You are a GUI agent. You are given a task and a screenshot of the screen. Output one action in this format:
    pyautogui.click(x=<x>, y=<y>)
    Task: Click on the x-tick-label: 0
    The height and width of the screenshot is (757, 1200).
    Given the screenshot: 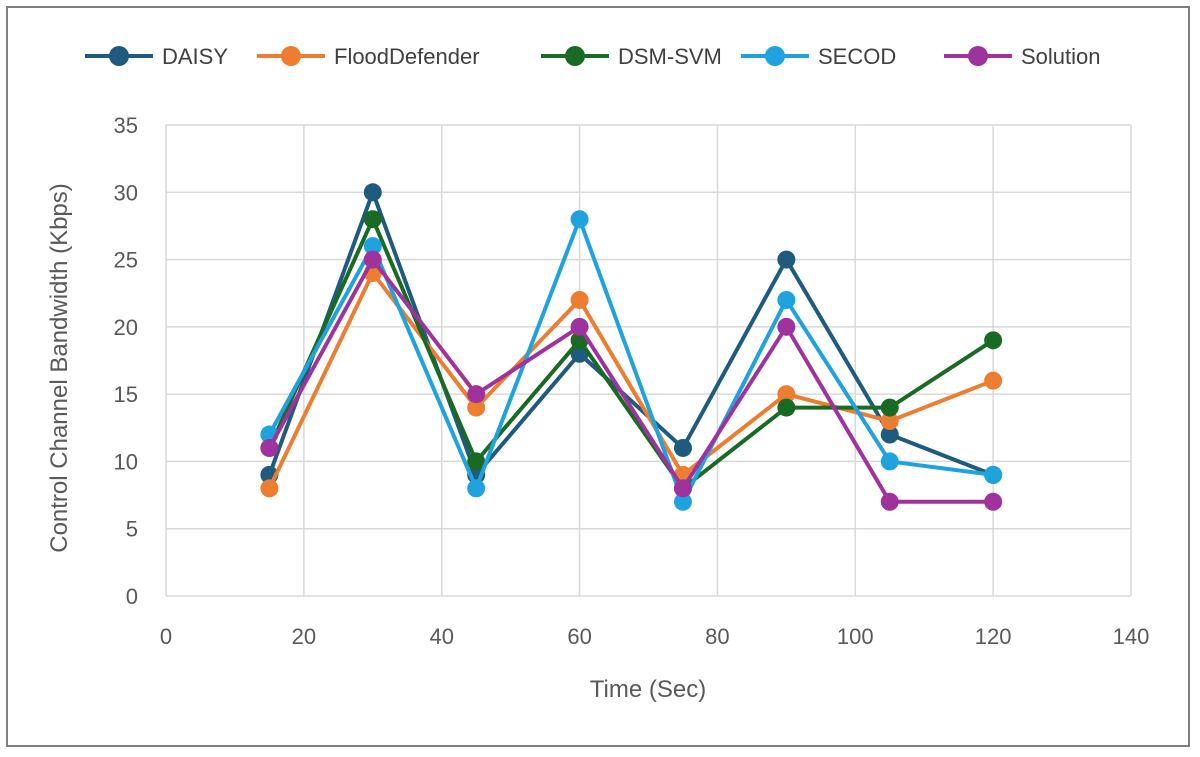 What is the action you would take?
    pyautogui.click(x=166, y=636)
    